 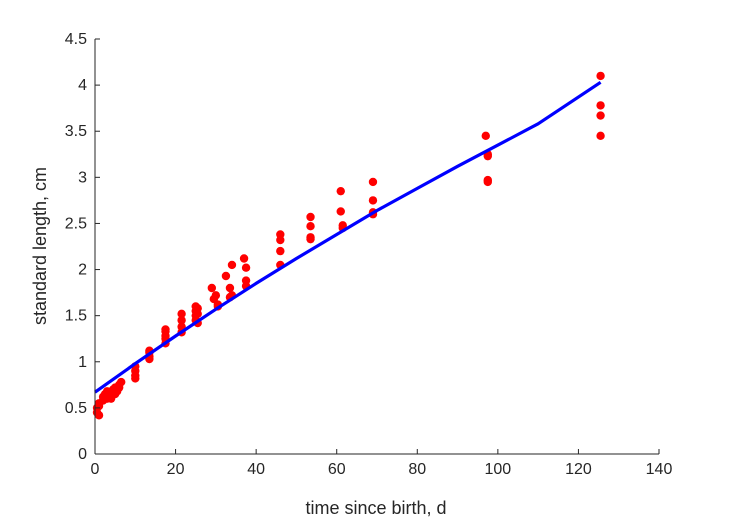 I want to click on y-tick-label: 2, so click(x=82, y=270).